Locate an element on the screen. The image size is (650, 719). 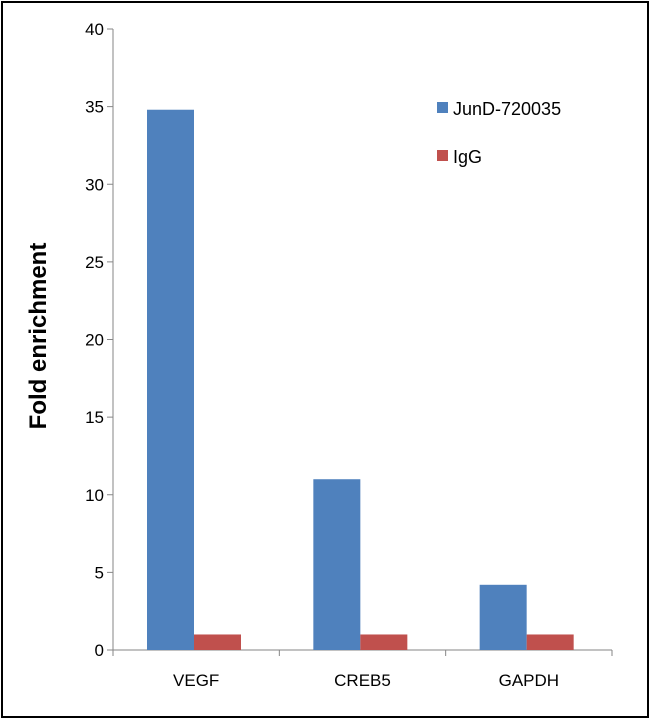
legend-label: JunD-720035 is located at coordinates (507, 109).